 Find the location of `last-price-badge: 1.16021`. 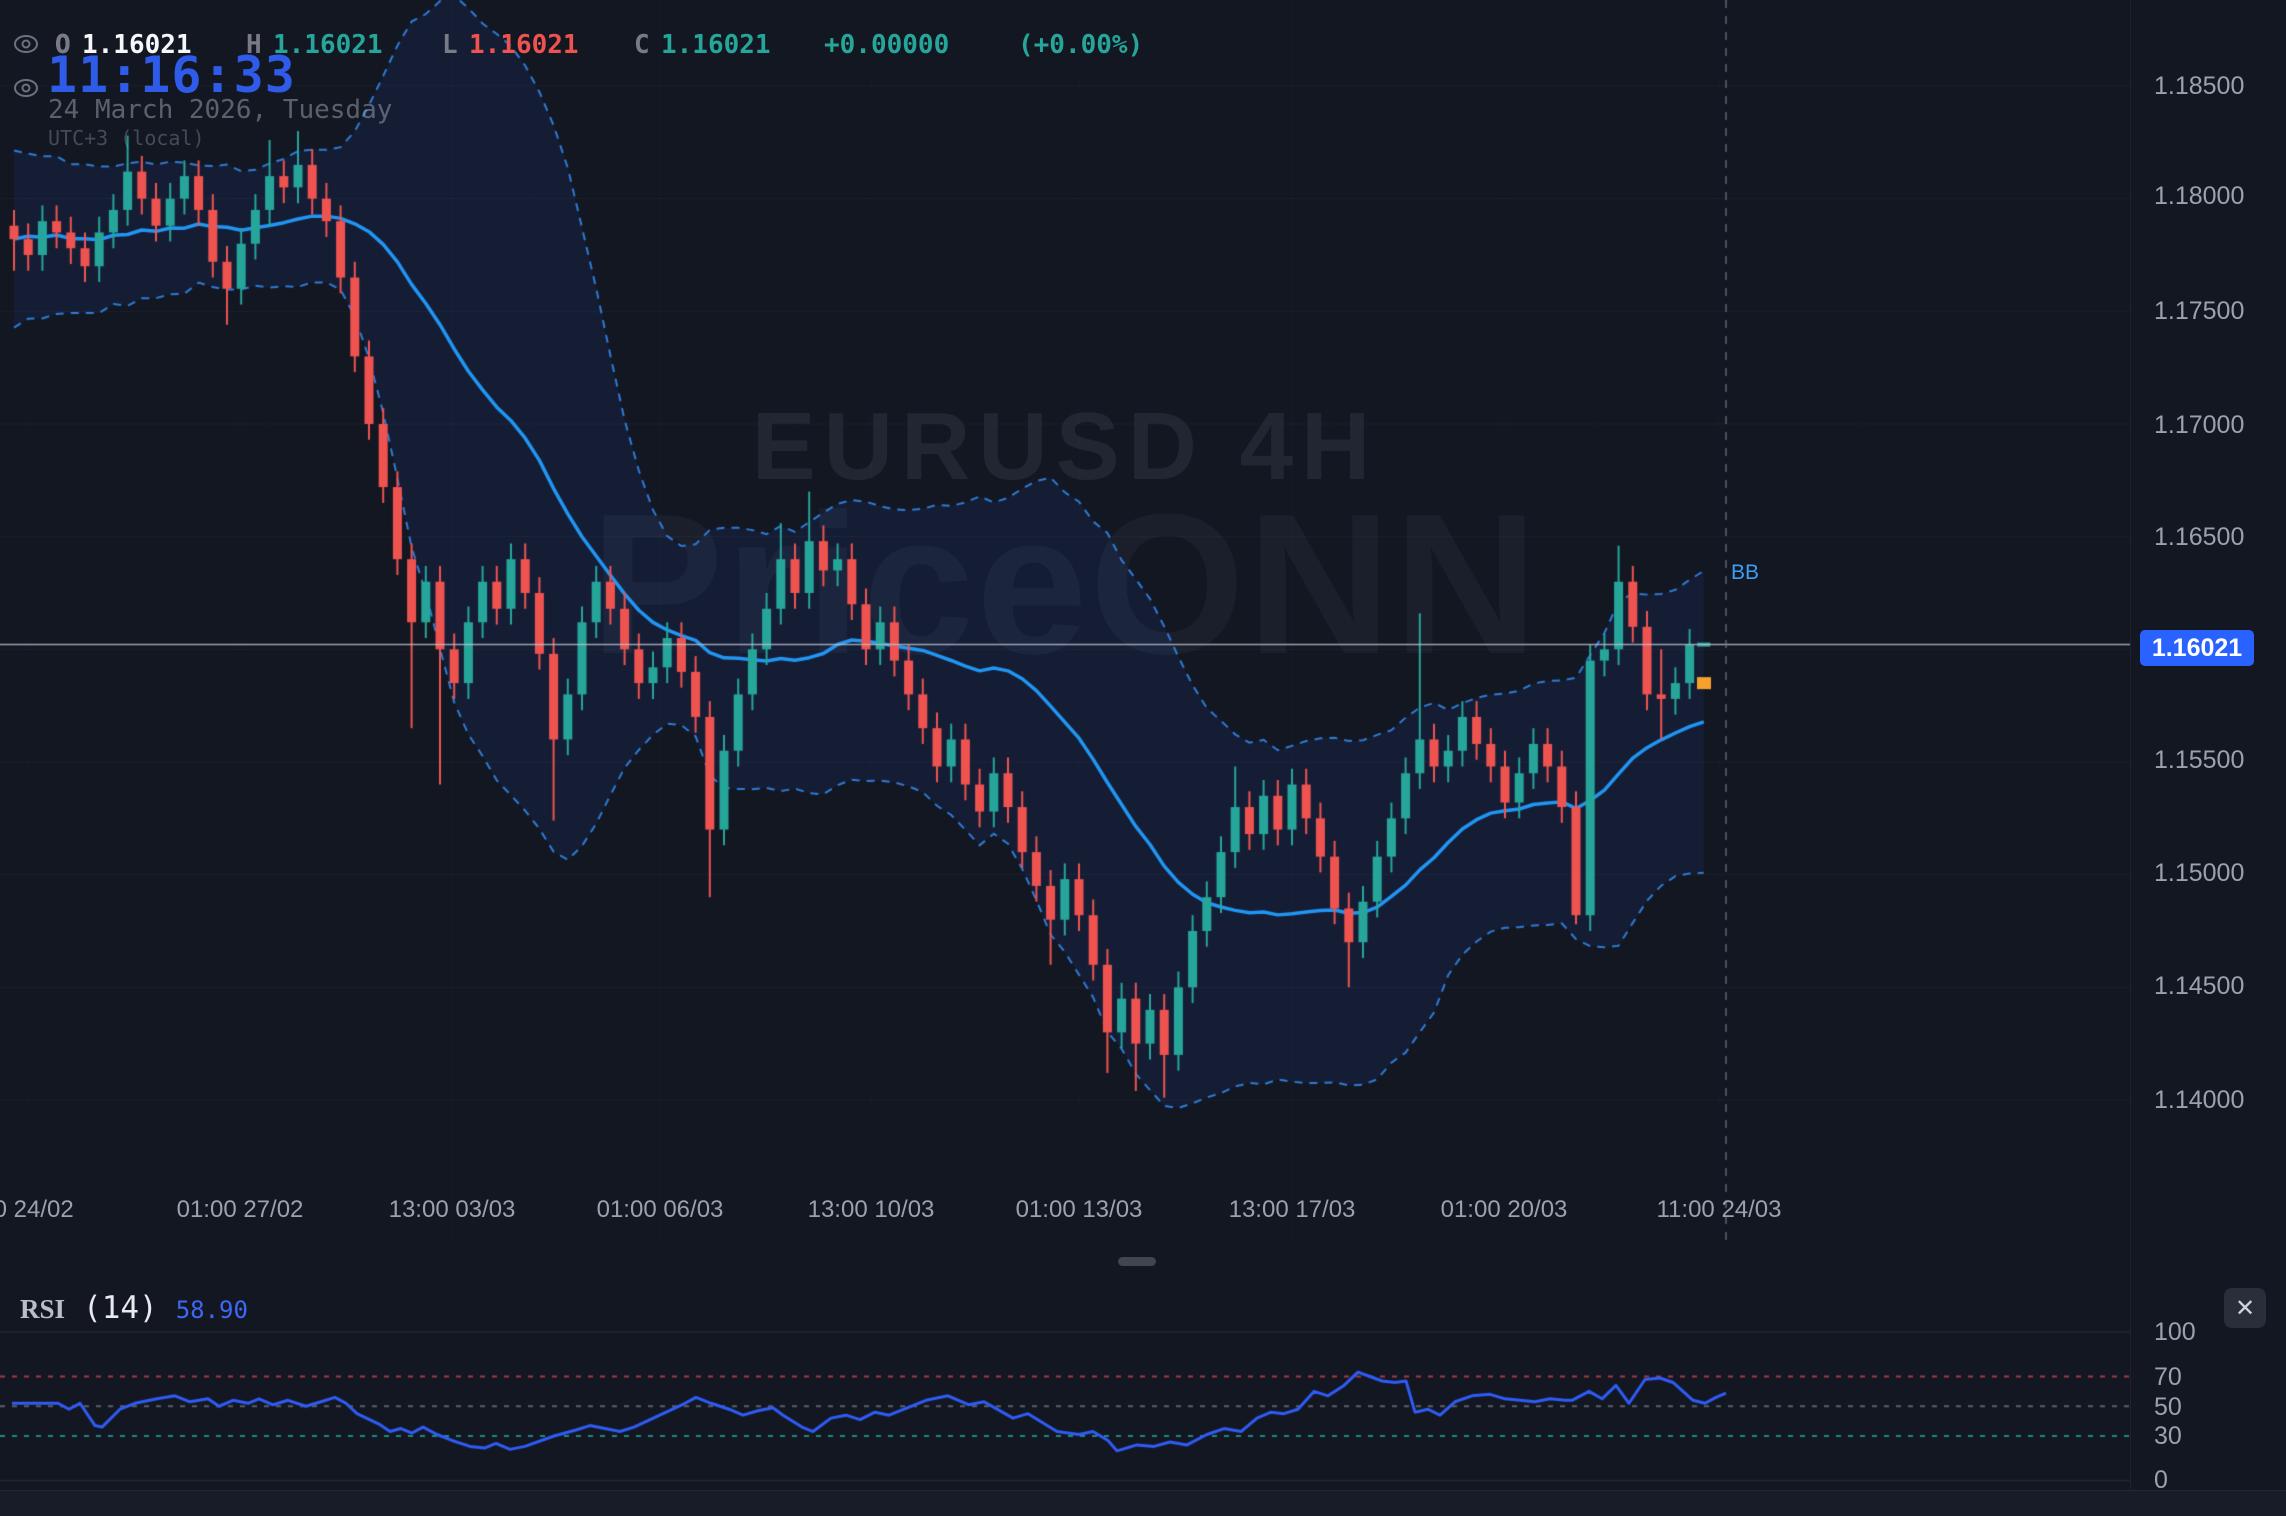

last-price-badge: 1.16021 is located at coordinates (2197, 648).